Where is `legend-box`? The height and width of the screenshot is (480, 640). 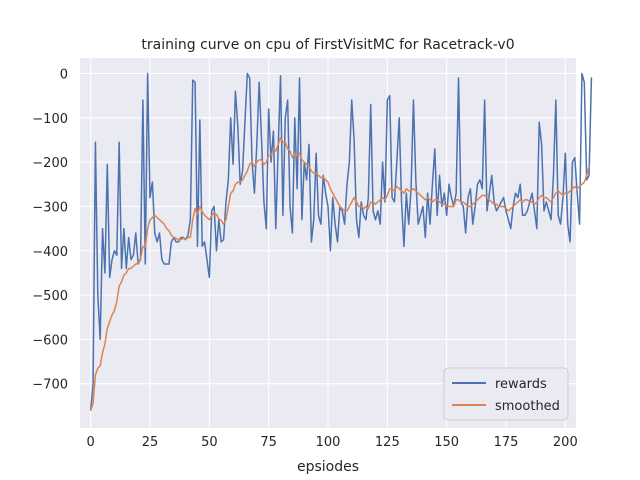 legend-box is located at coordinates (506, 394).